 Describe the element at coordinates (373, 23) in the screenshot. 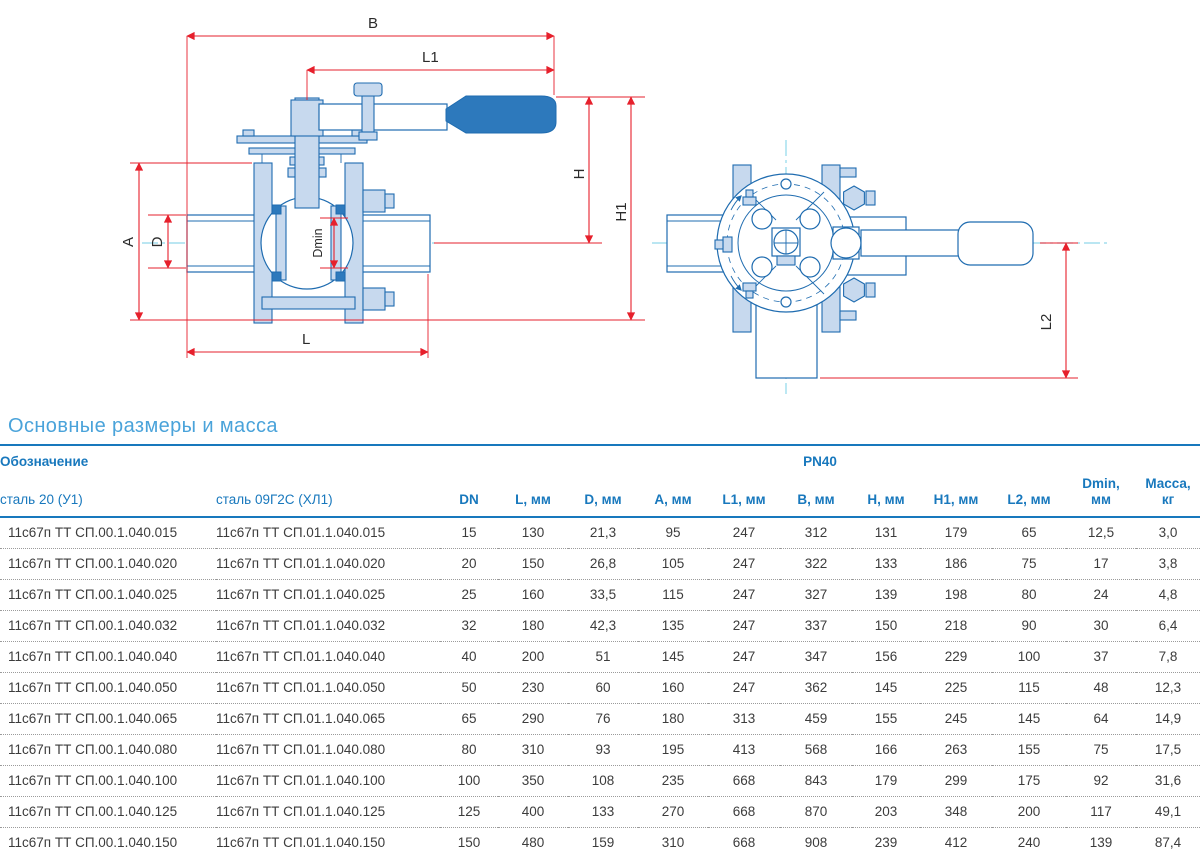

I see `dim-label-b: B` at that location.